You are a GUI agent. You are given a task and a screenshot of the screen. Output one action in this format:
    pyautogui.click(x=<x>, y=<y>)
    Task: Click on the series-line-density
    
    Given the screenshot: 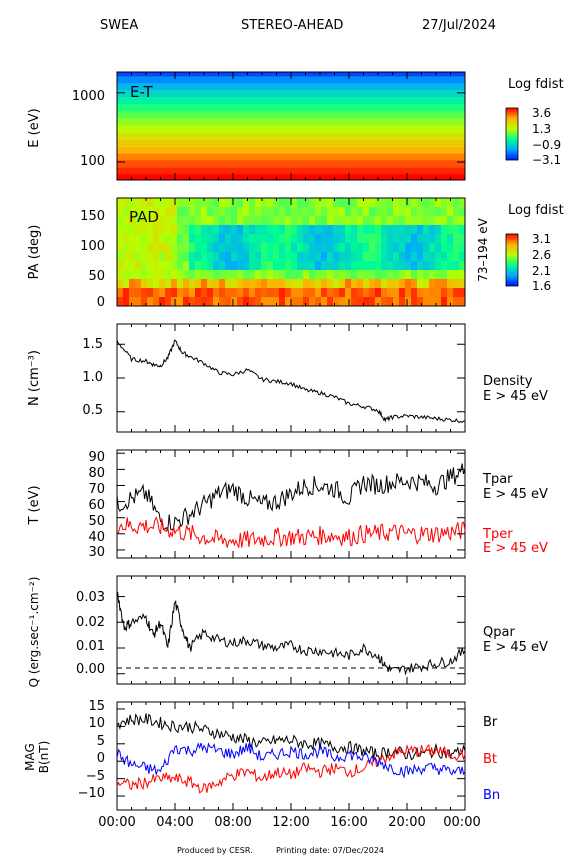 What is the action you would take?
    pyautogui.click(x=291, y=381)
    